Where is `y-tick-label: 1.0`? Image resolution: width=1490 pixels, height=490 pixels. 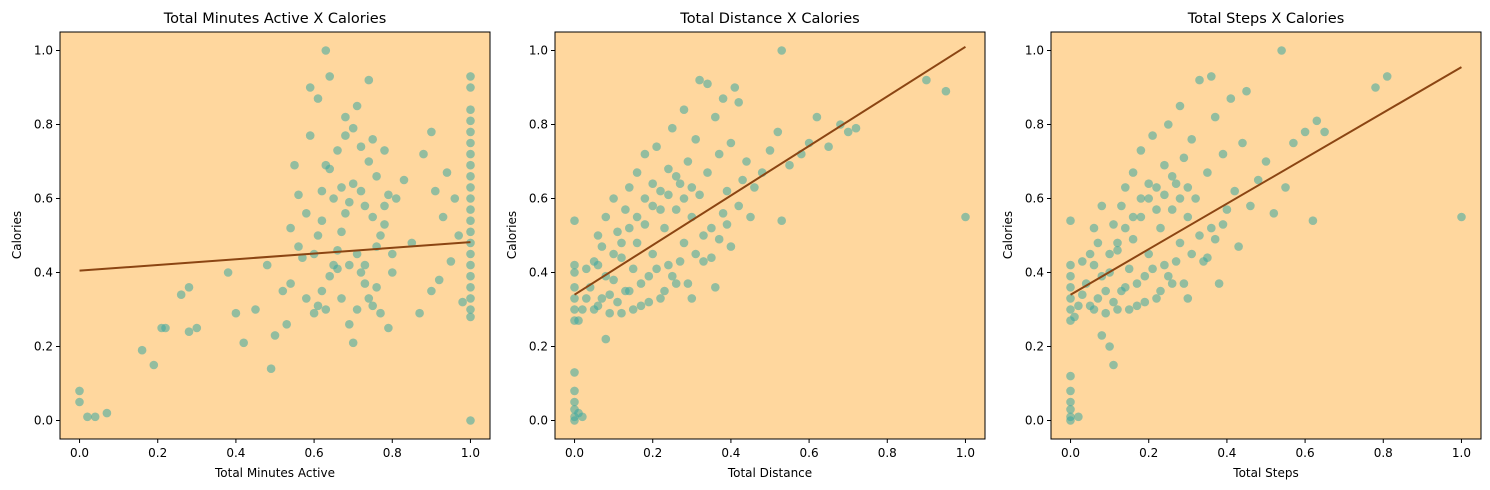
y-tick-label: 1.0 is located at coordinates (538, 51).